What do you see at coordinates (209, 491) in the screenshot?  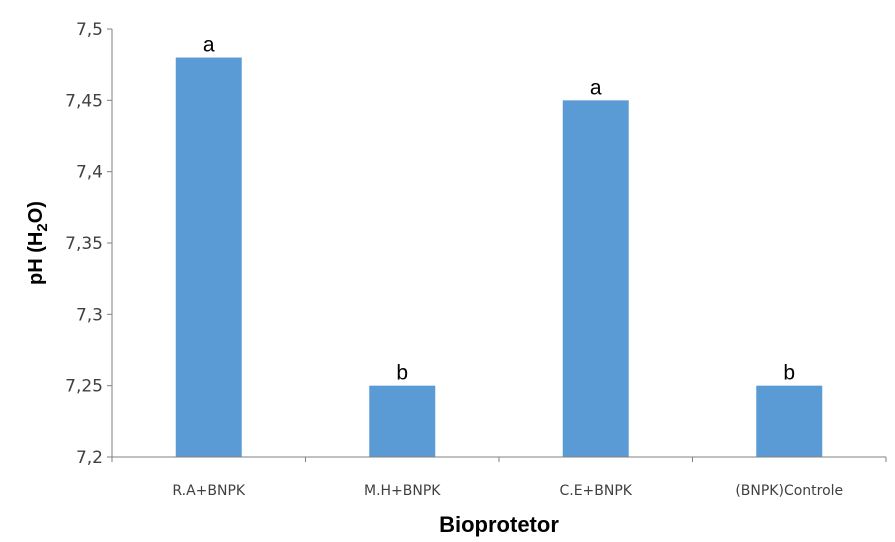 I see `x-category-label: R.A+BNPK` at bounding box center [209, 491].